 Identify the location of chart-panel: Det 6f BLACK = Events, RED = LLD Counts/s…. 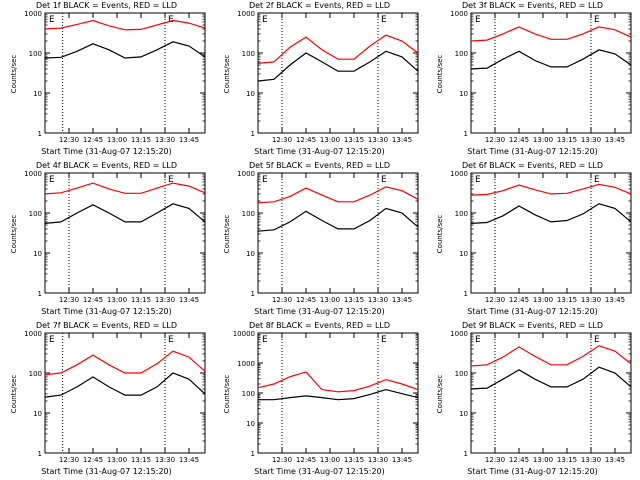
(532, 240).